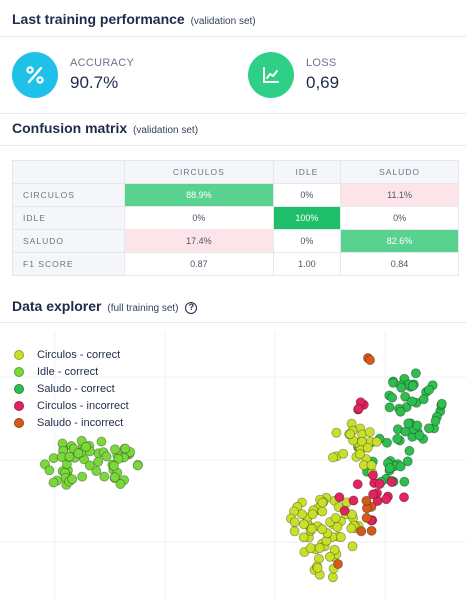 The width and height of the screenshot is (466, 599). I want to click on matrix-cell: 11.1%, so click(399, 195).